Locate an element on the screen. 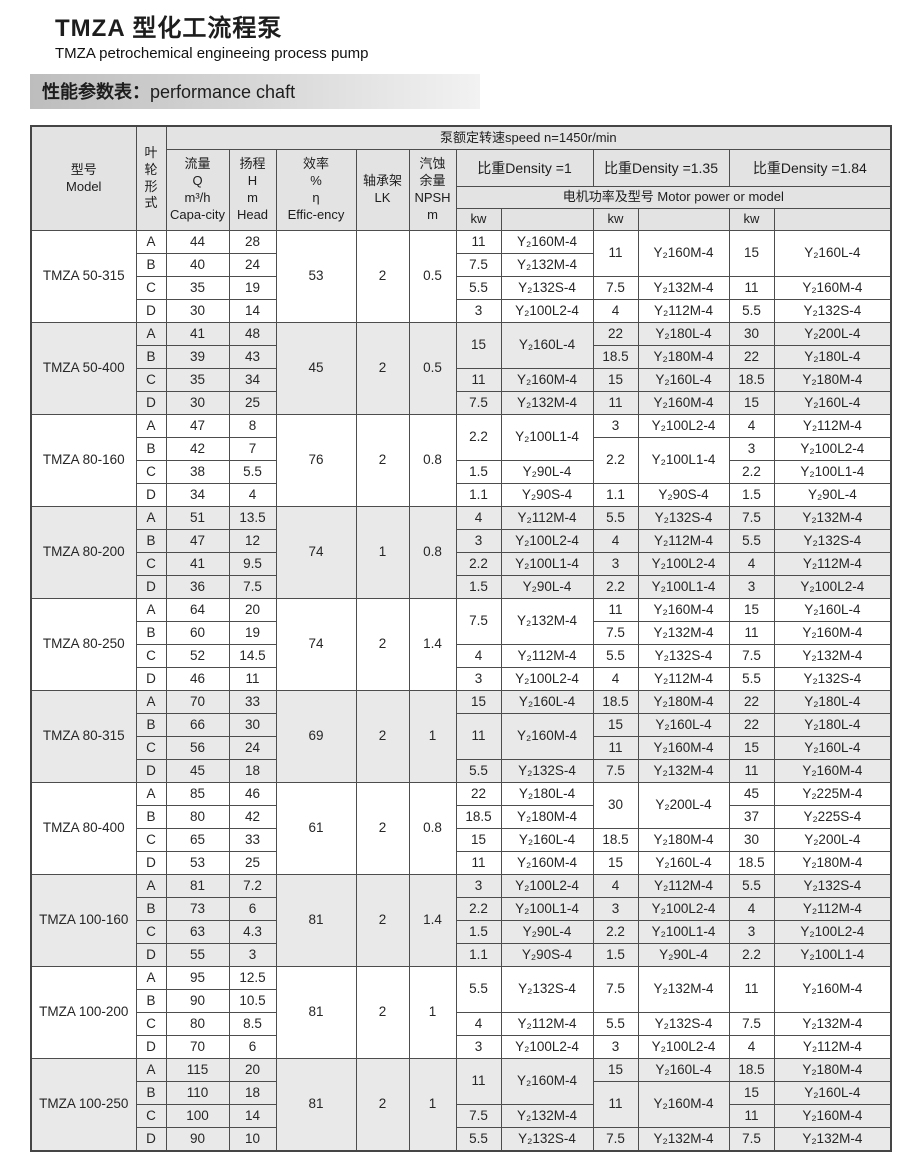 This screenshot has height=1152, width=900. col-header-impeller: 叶 轮 形 式 is located at coordinates (151, 178).